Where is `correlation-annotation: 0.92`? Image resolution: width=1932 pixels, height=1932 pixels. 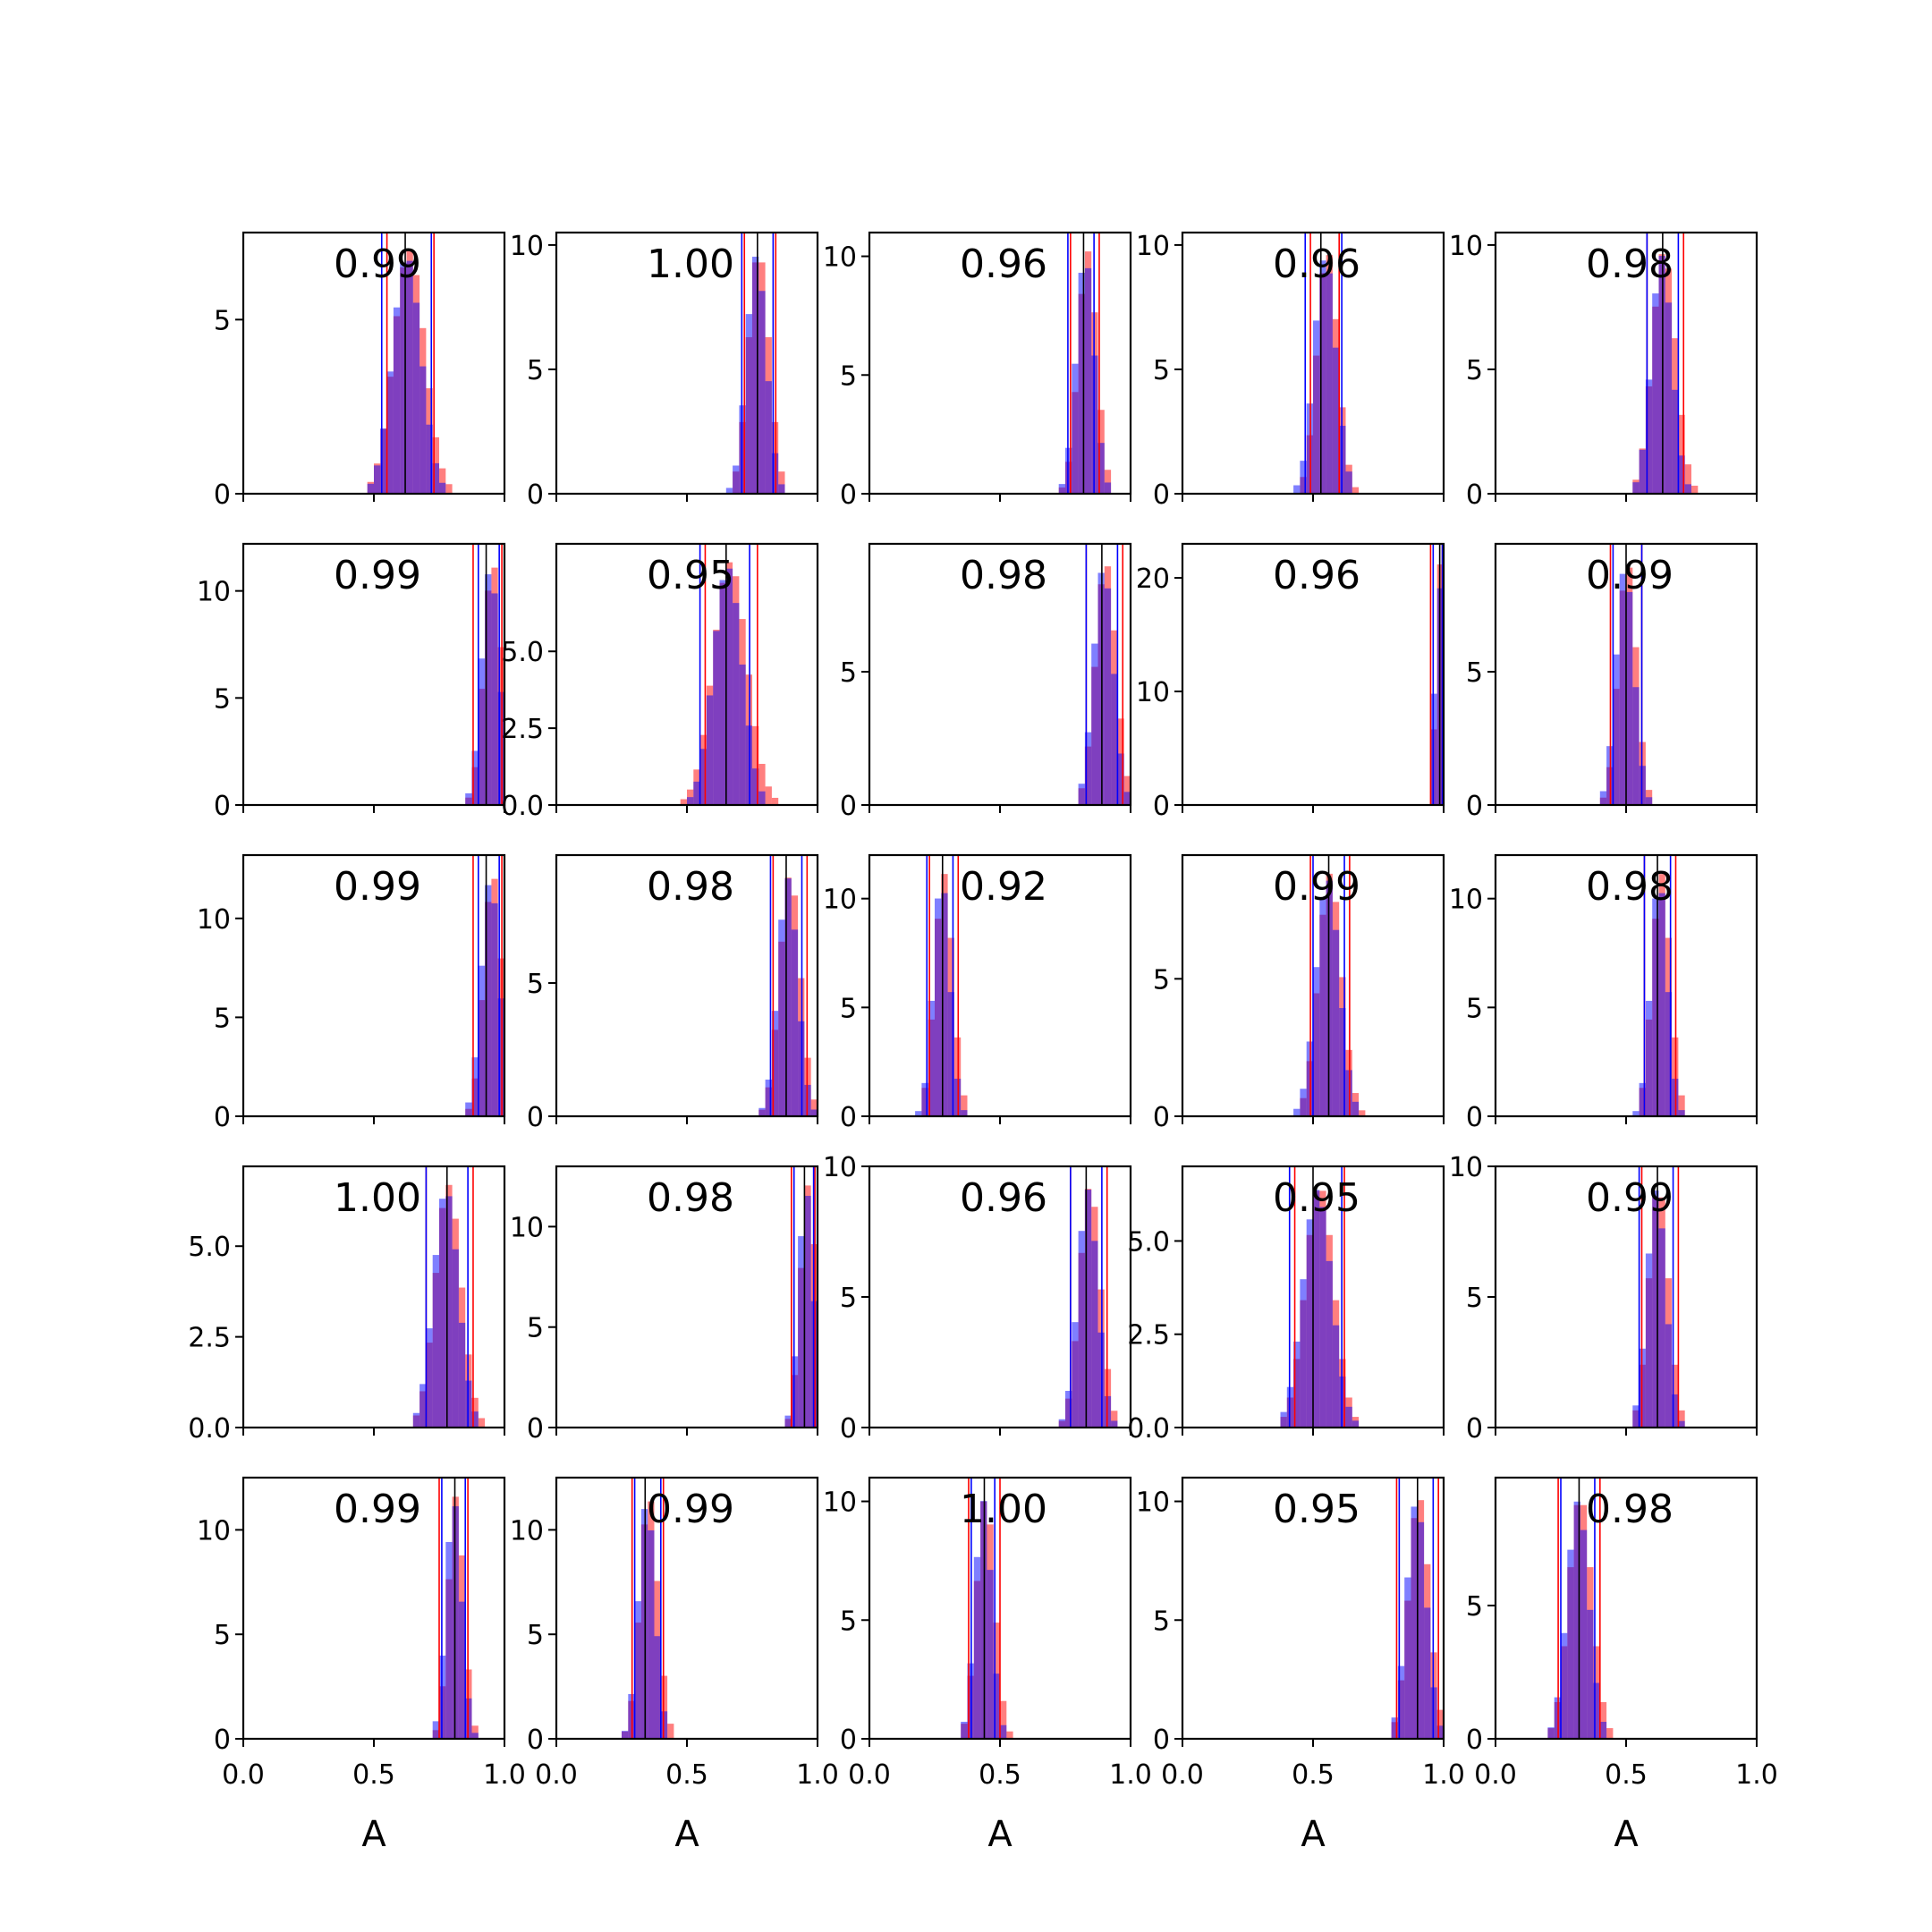
correlation-annotation: 0.92 is located at coordinates (1003, 887).